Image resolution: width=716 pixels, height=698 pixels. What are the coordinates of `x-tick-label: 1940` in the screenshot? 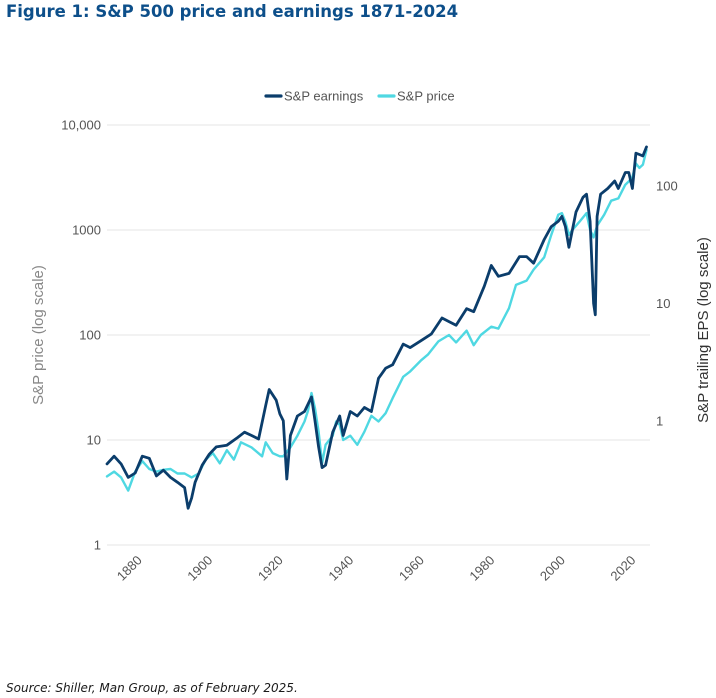 It's located at (340, 568).